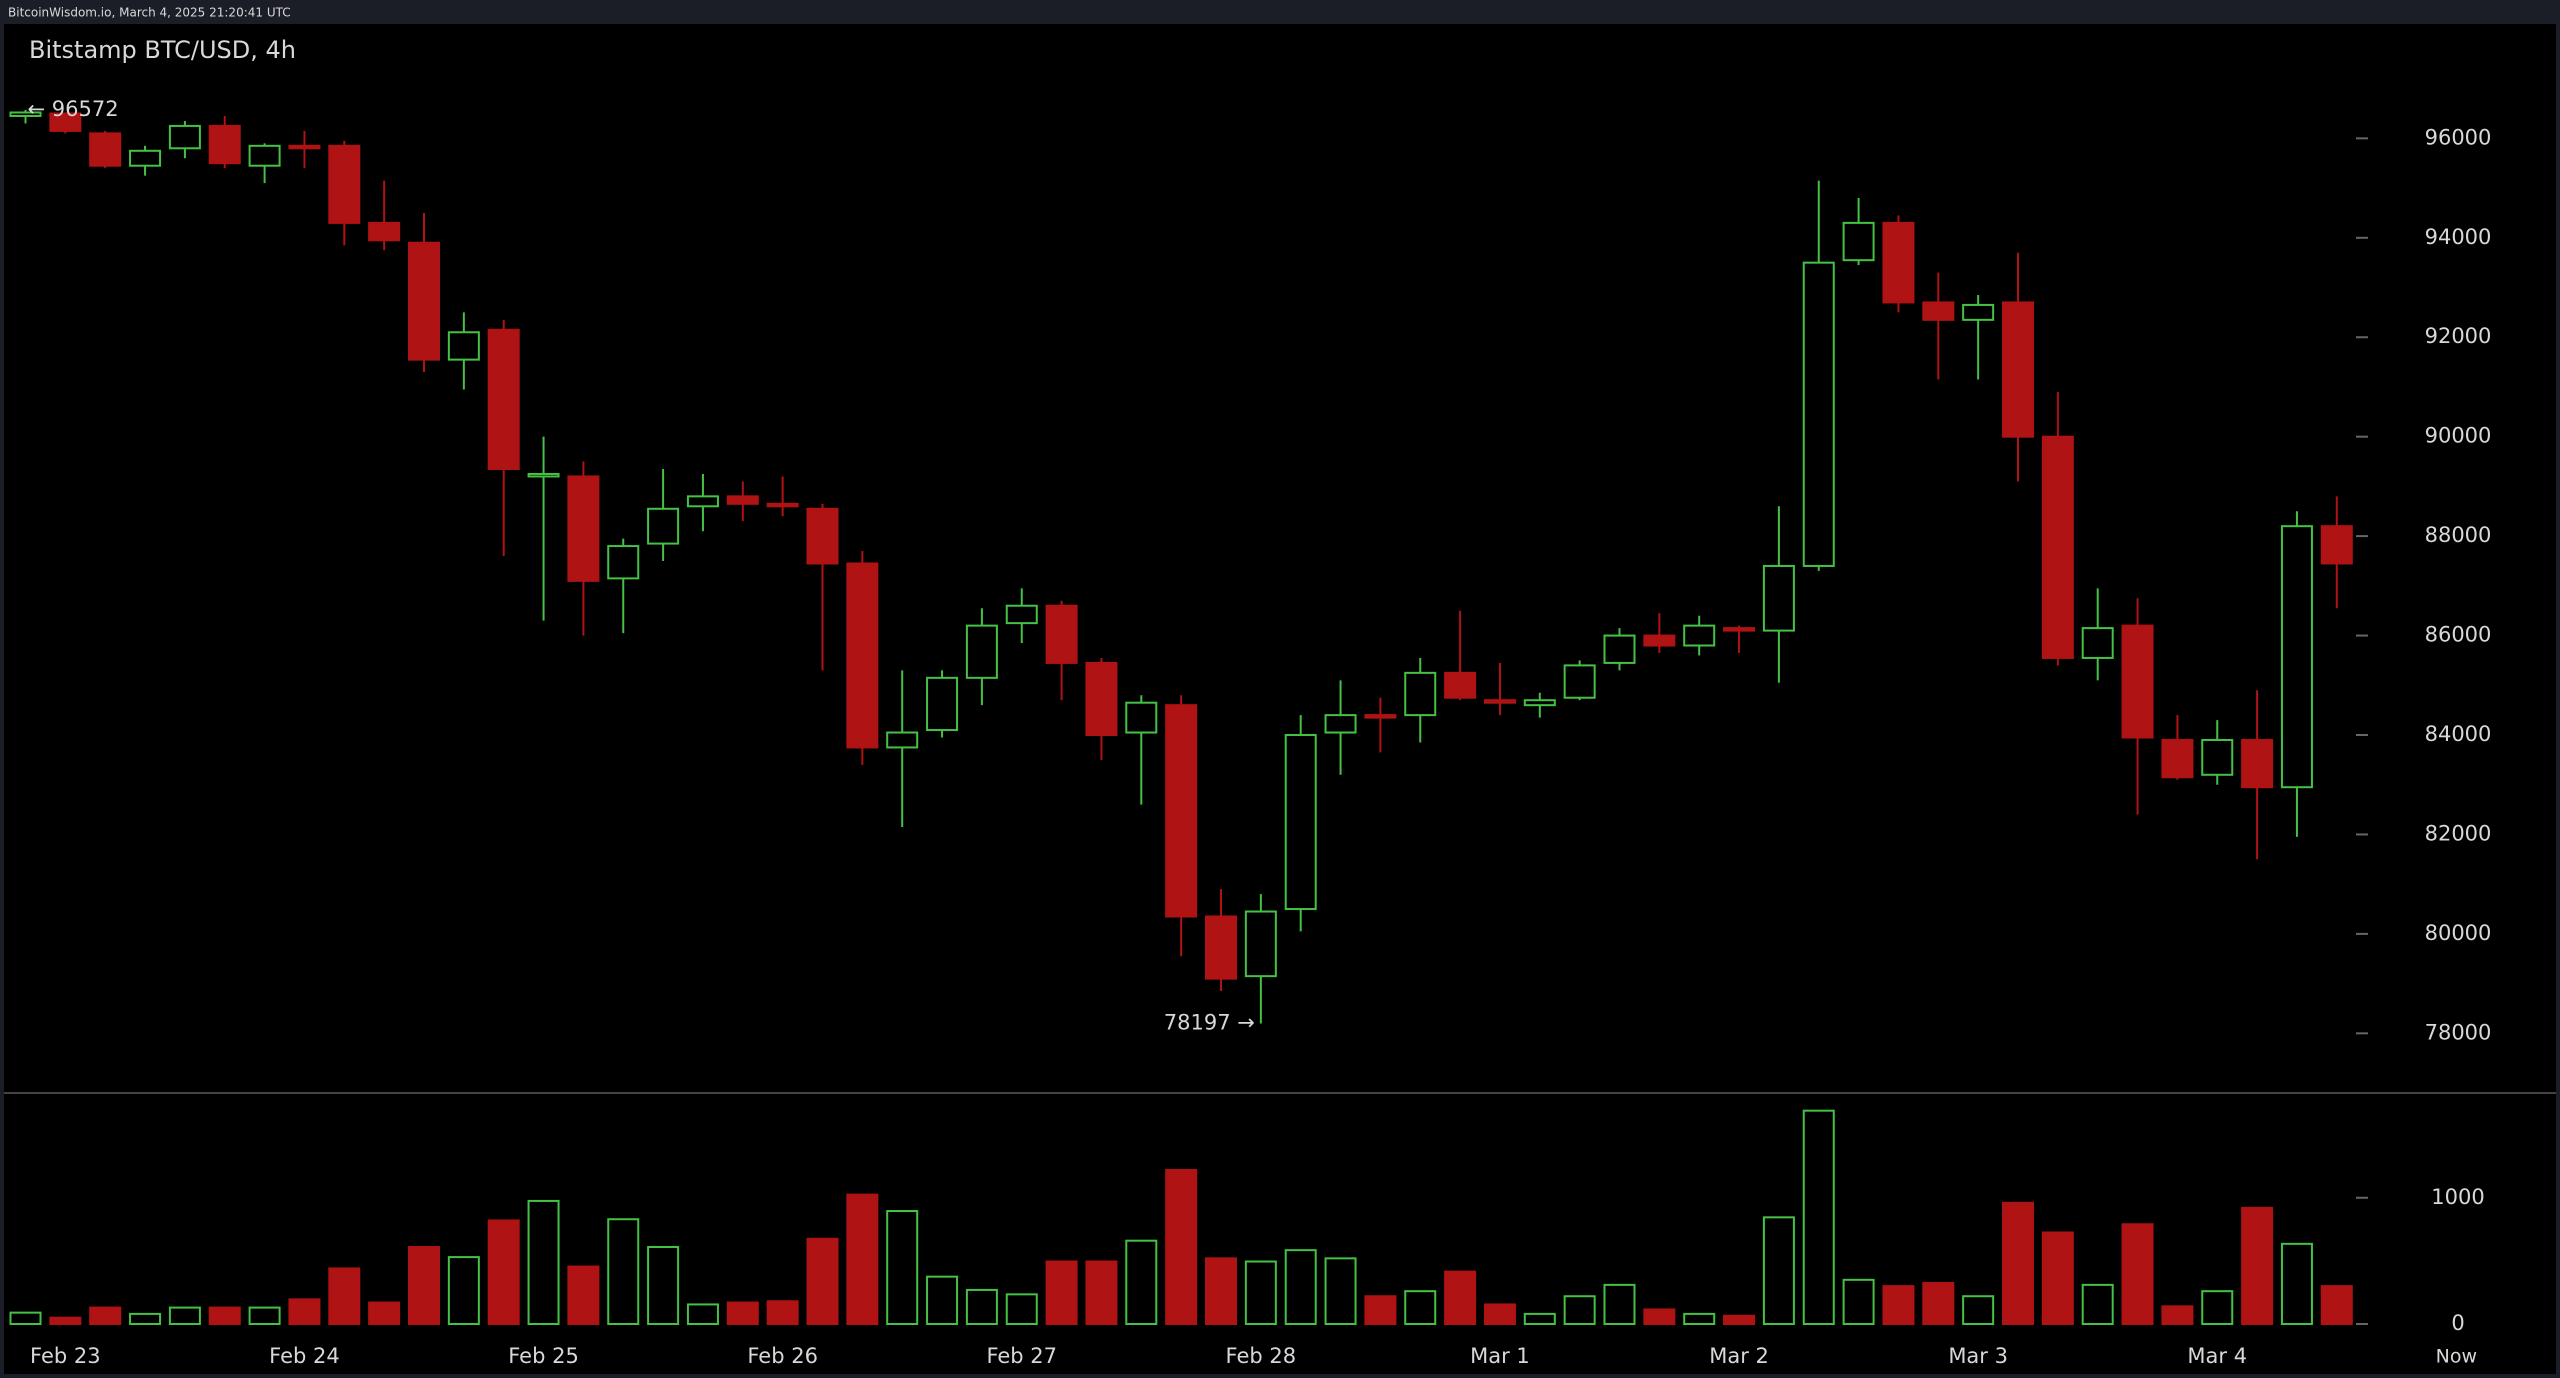 Image resolution: width=2560 pixels, height=1378 pixels. Describe the element at coordinates (1261, 1356) in the screenshot. I see `x-tick-label: Feb 28` at that location.